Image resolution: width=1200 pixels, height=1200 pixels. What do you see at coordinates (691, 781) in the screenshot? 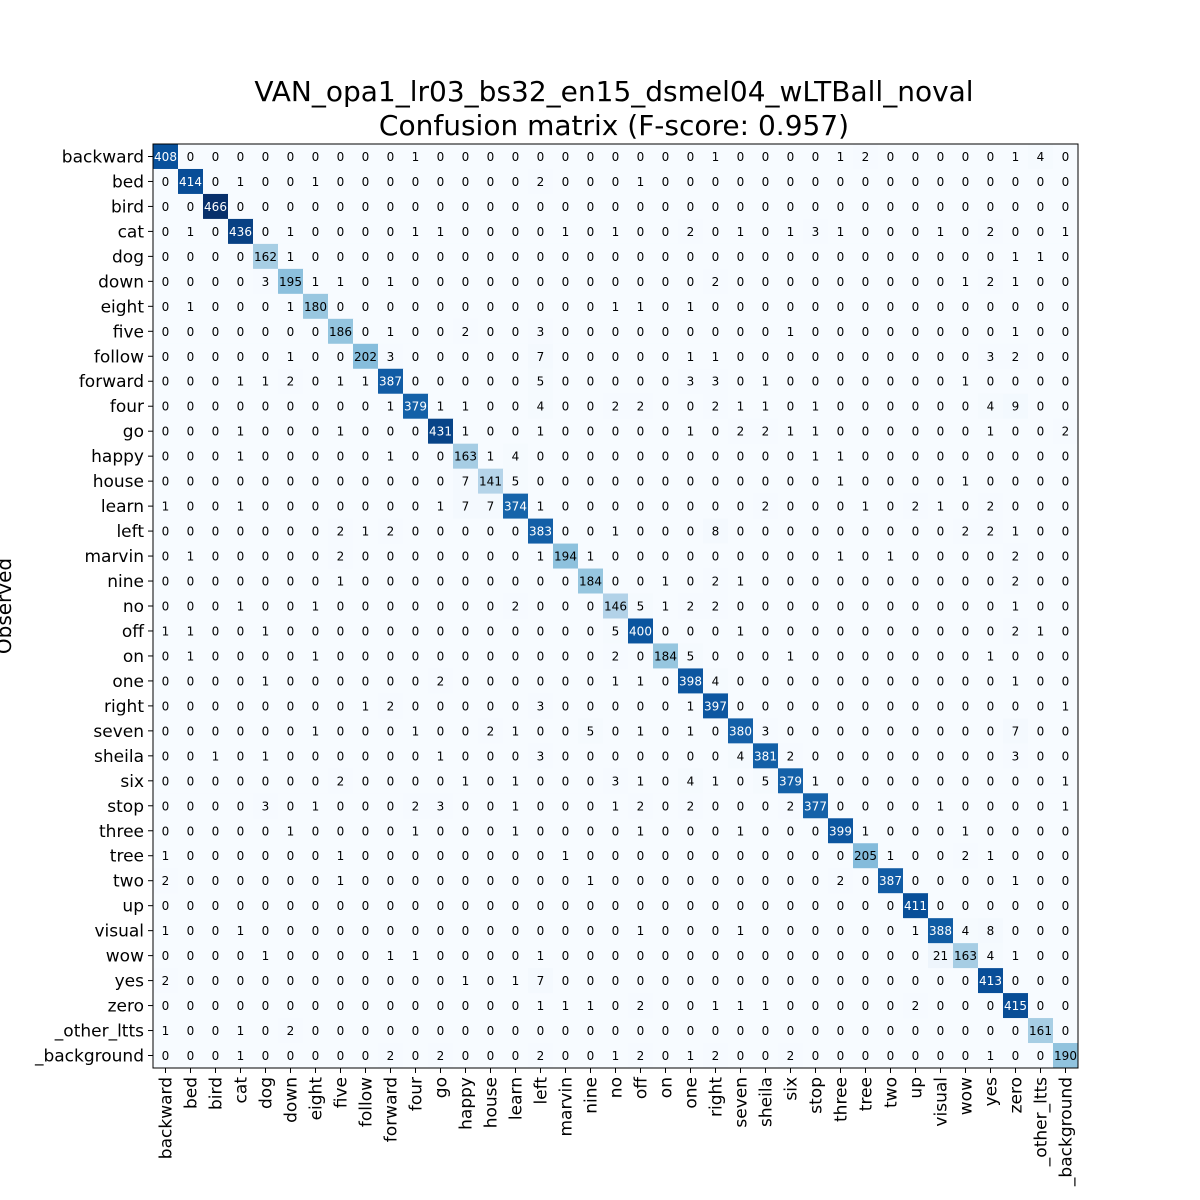
I see `heatmap-cell-value: 4` at bounding box center [691, 781].